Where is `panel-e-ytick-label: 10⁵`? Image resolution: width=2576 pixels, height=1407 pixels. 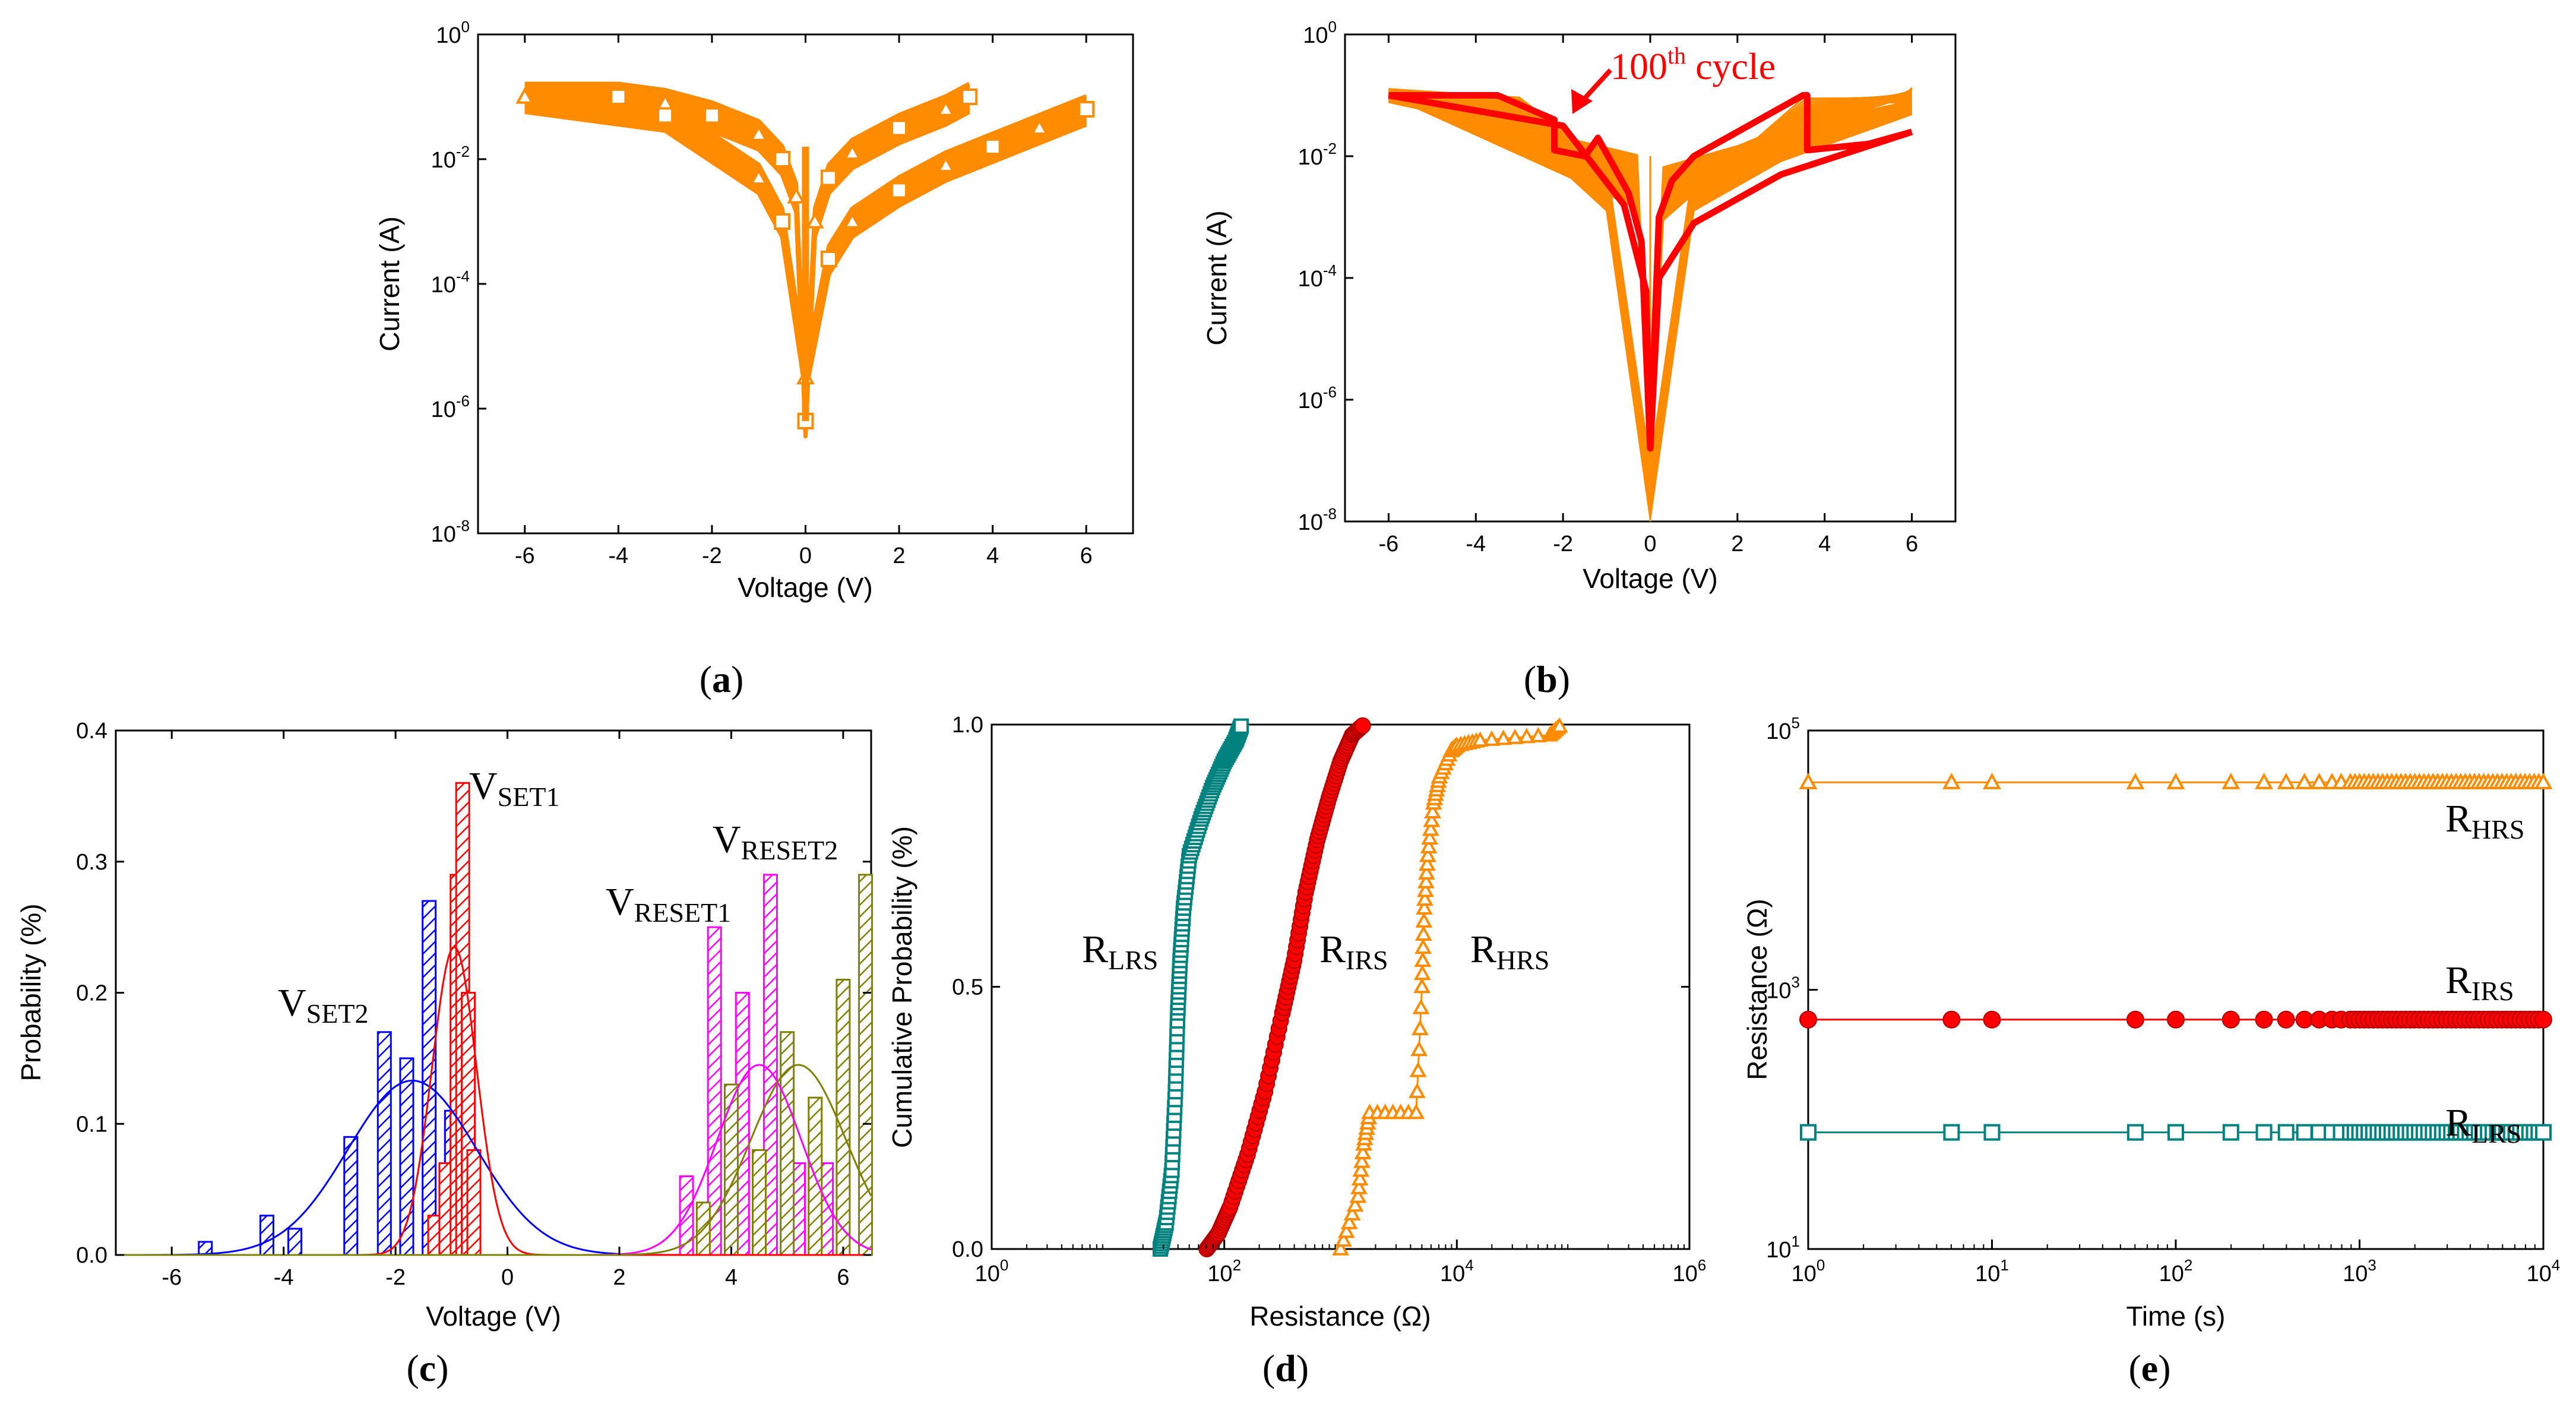 panel-e-ytick-label: 10⁵ is located at coordinates (1783, 729).